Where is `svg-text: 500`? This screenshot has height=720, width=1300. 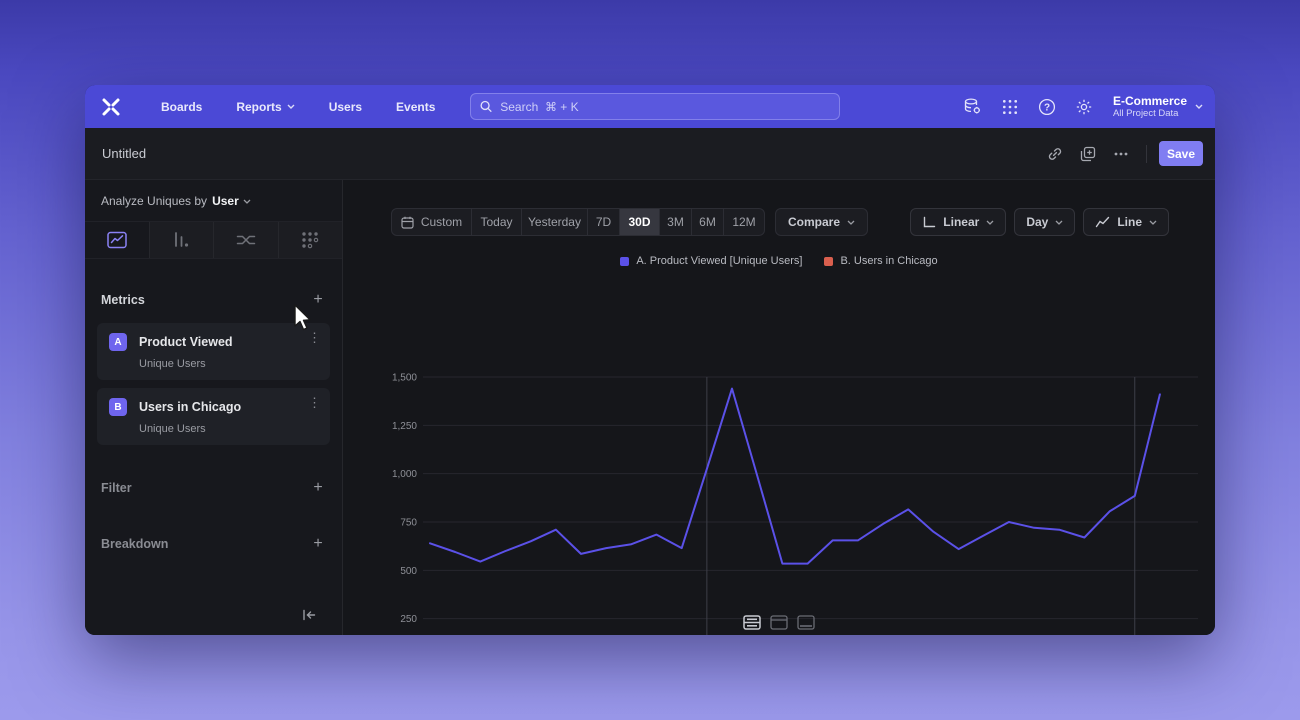 svg-text: 500 is located at coordinates (408, 571).